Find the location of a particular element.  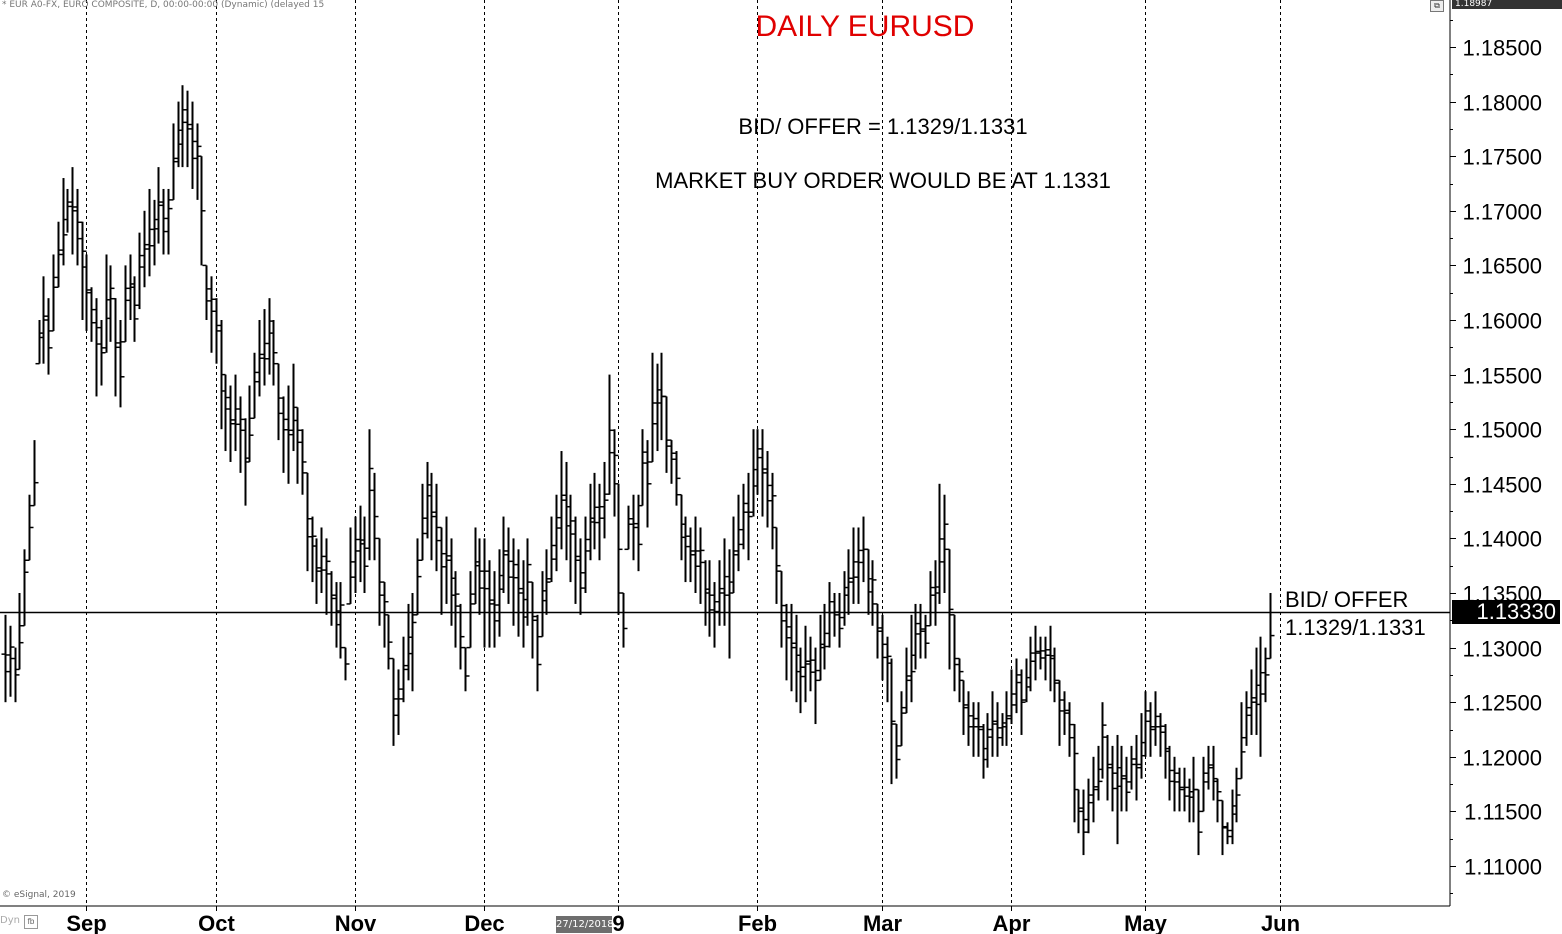

time-axis: Sep Oct Nov Dec 9 Feb Mar Apr May Jun is located at coordinates (683, 920).